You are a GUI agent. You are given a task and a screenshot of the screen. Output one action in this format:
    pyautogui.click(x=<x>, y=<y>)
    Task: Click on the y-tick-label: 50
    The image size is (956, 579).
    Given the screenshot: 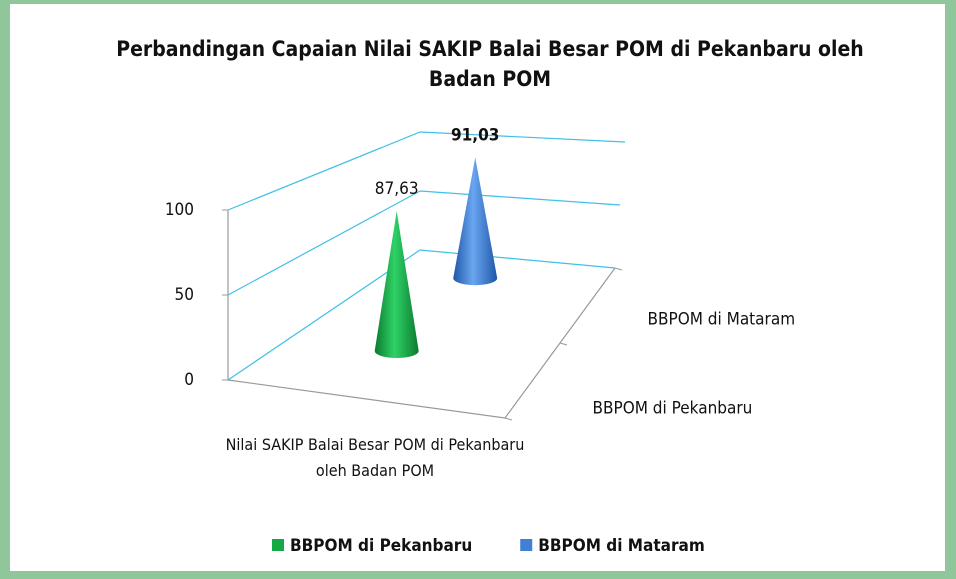 What is the action you would take?
    pyautogui.click(x=184, y=295)
    